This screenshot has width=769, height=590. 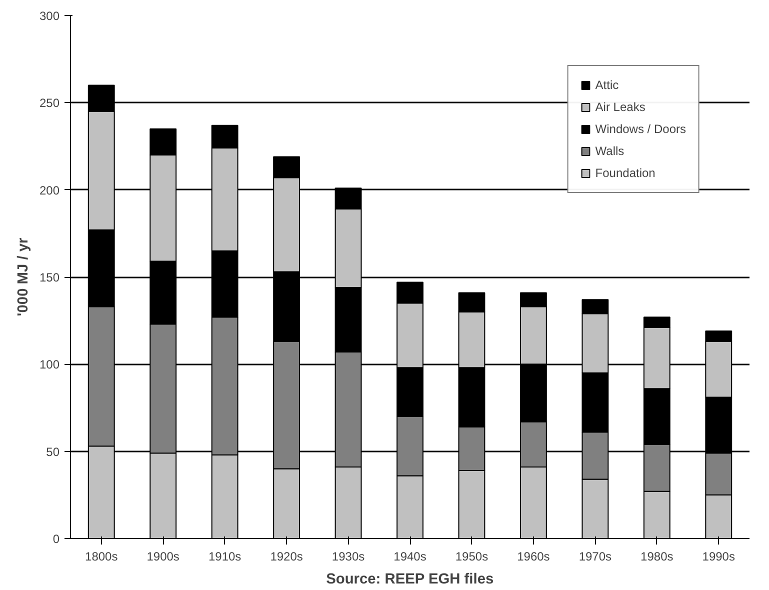 What do you see at coordinates (410, 580) in the screenshot?
I see `x-axis-title: Source: REEP EGH files` at bounding box center [410, 580].